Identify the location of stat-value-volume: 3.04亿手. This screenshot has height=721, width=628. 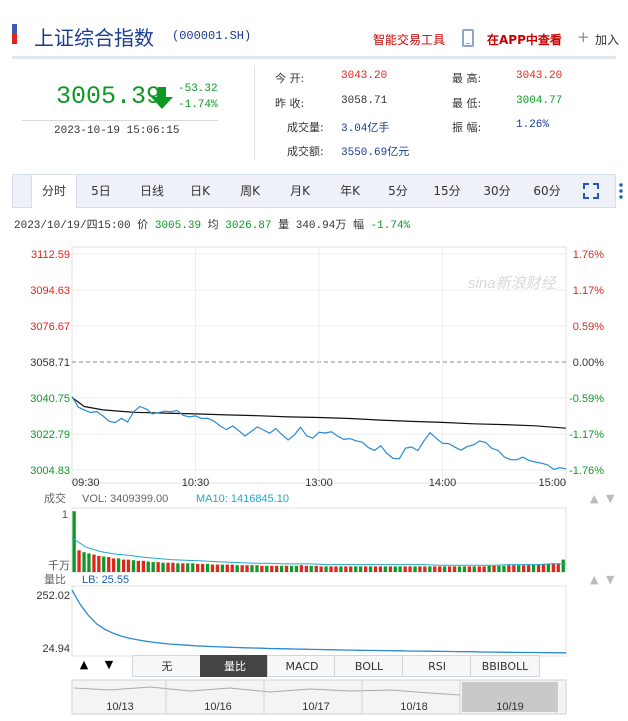
(365, 129).